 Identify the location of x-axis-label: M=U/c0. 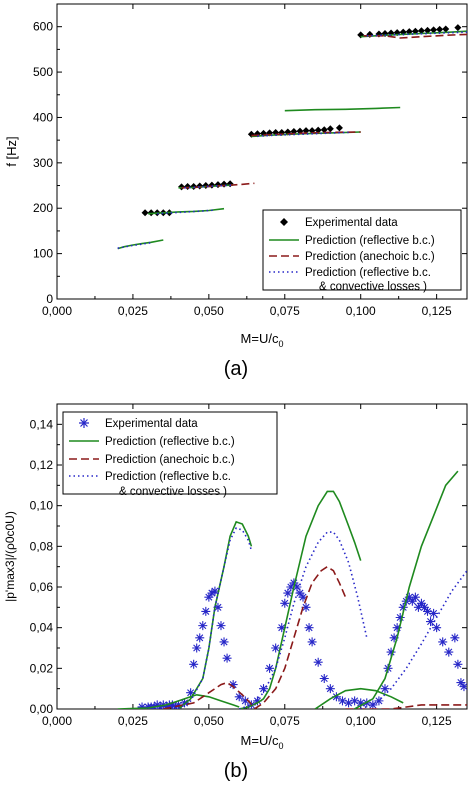
(262, 742).